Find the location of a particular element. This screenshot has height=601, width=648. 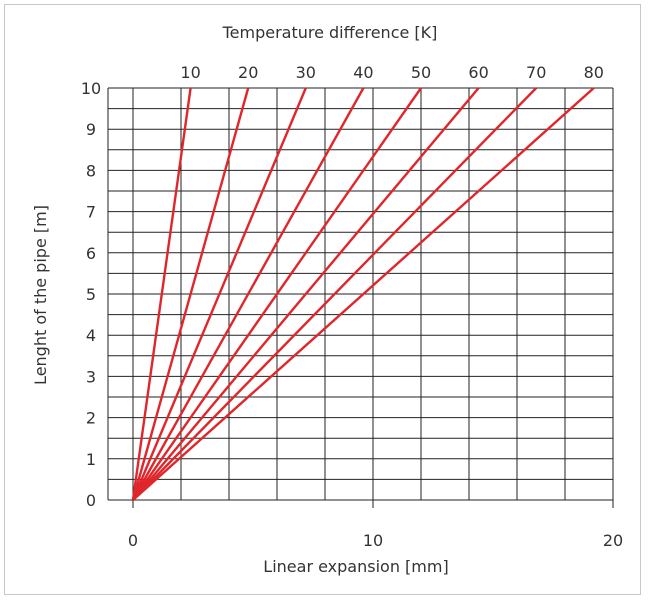

y-tick-label: 10 is located at coordinates (91, 88).